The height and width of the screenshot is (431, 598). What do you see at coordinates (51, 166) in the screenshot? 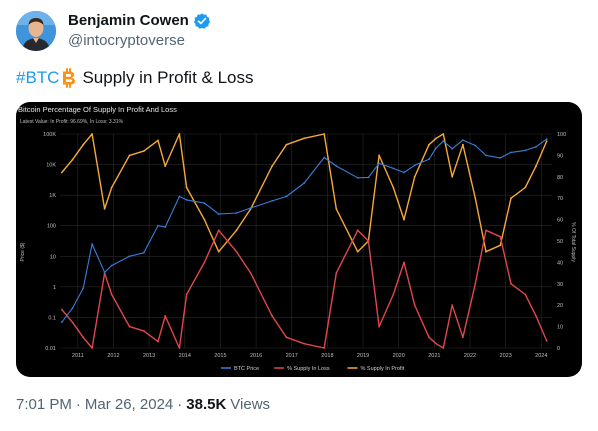
I see `y-left-tick-label: 10K` at bounding box center [51, 166].